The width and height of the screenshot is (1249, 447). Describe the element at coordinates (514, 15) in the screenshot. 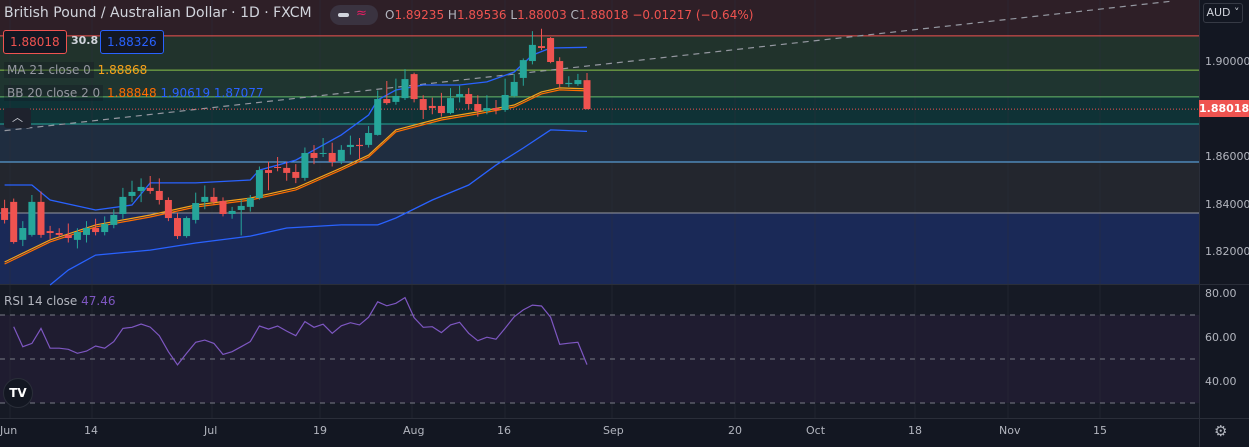

I see `low-label: L` at that location.